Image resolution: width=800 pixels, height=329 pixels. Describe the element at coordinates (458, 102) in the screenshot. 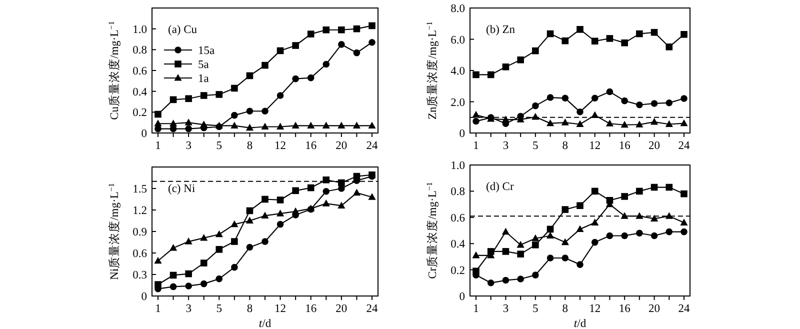

I see `y-tick-label: 2.0` at that location.